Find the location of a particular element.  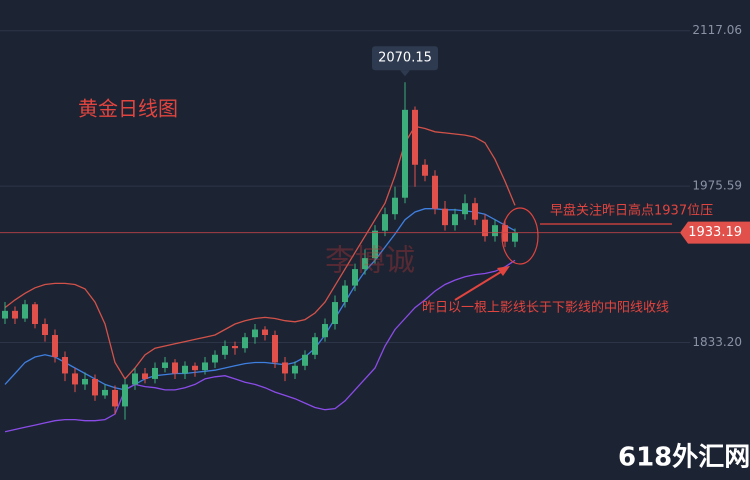

watermark: 618外汇网 is located at coordinates (684, 458).